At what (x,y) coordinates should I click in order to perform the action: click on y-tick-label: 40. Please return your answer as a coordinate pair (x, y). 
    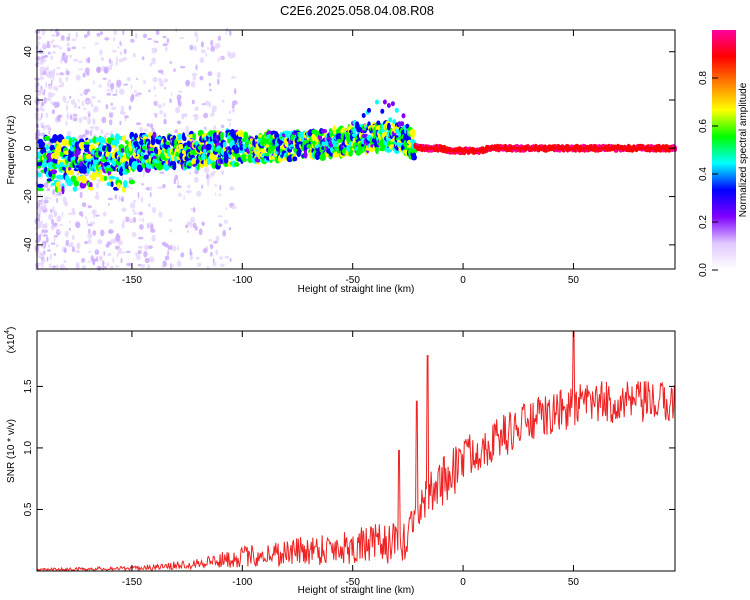
    Looking at the image, I should click on (28, 52).